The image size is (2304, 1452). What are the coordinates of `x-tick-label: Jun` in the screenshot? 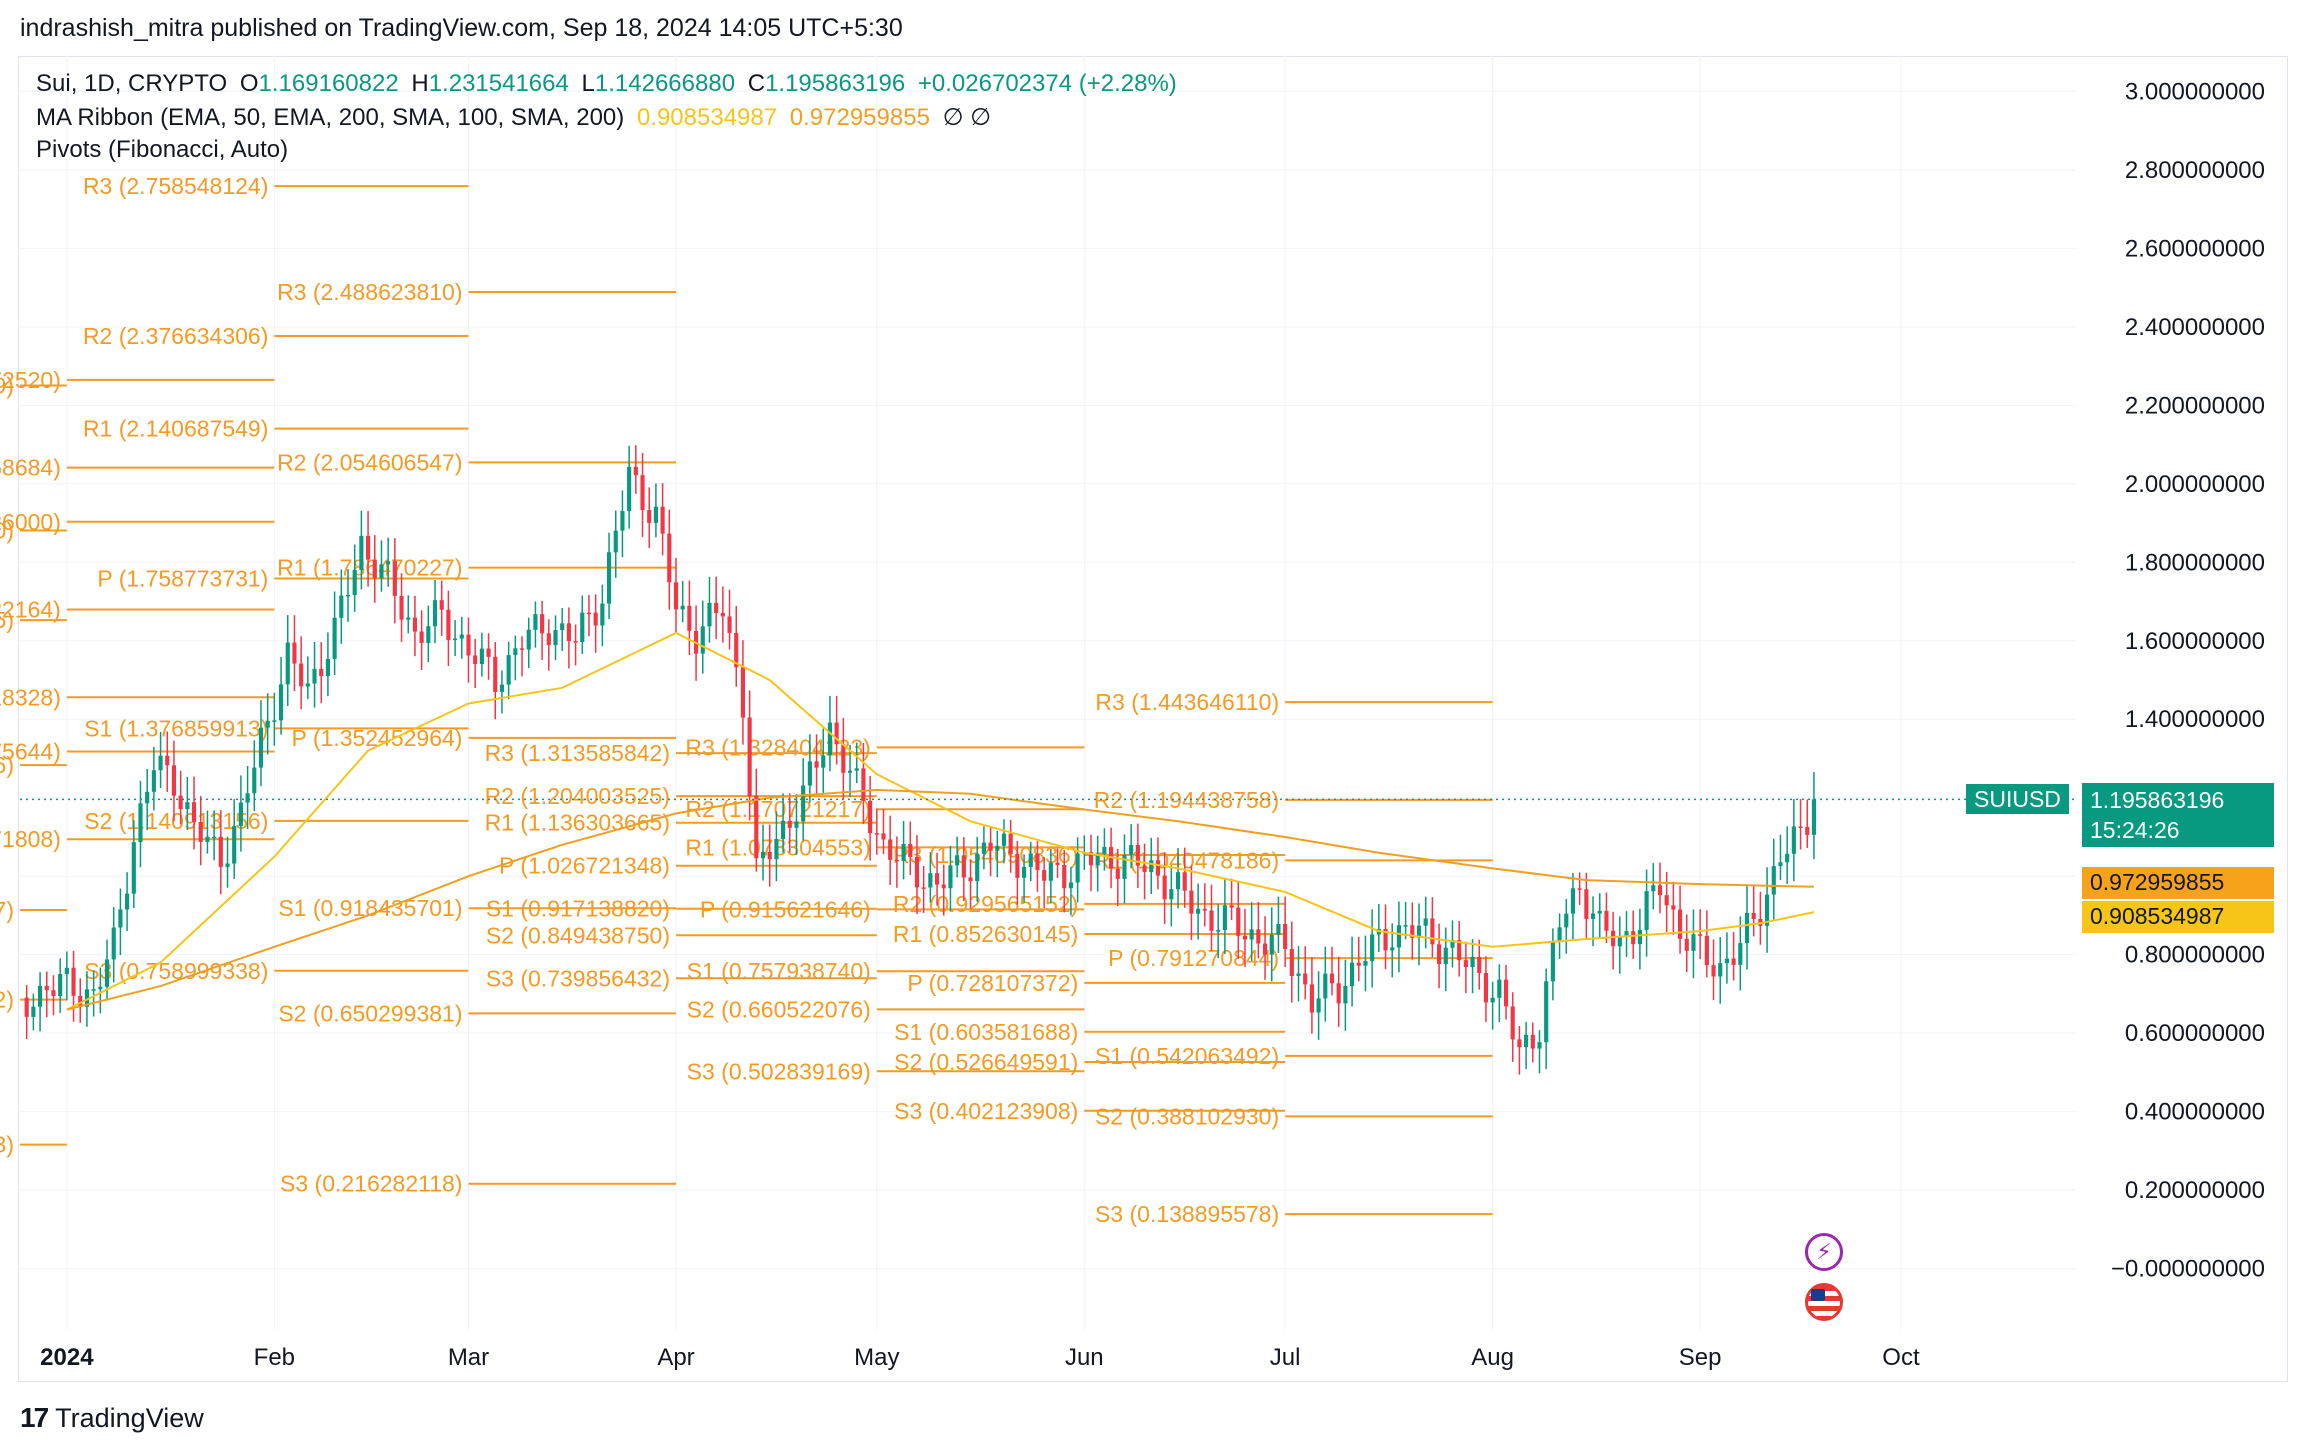 It's located at (1084, 1357).